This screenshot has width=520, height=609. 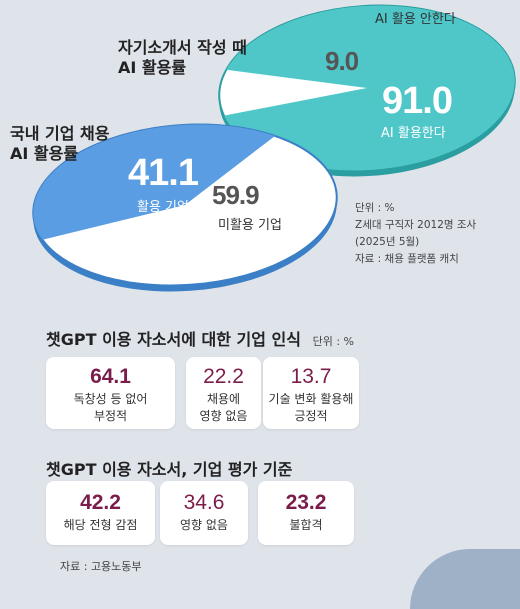 I want to click on section2-card-1: 42.2 해당 전형 감점, so click(x=100, y=513).